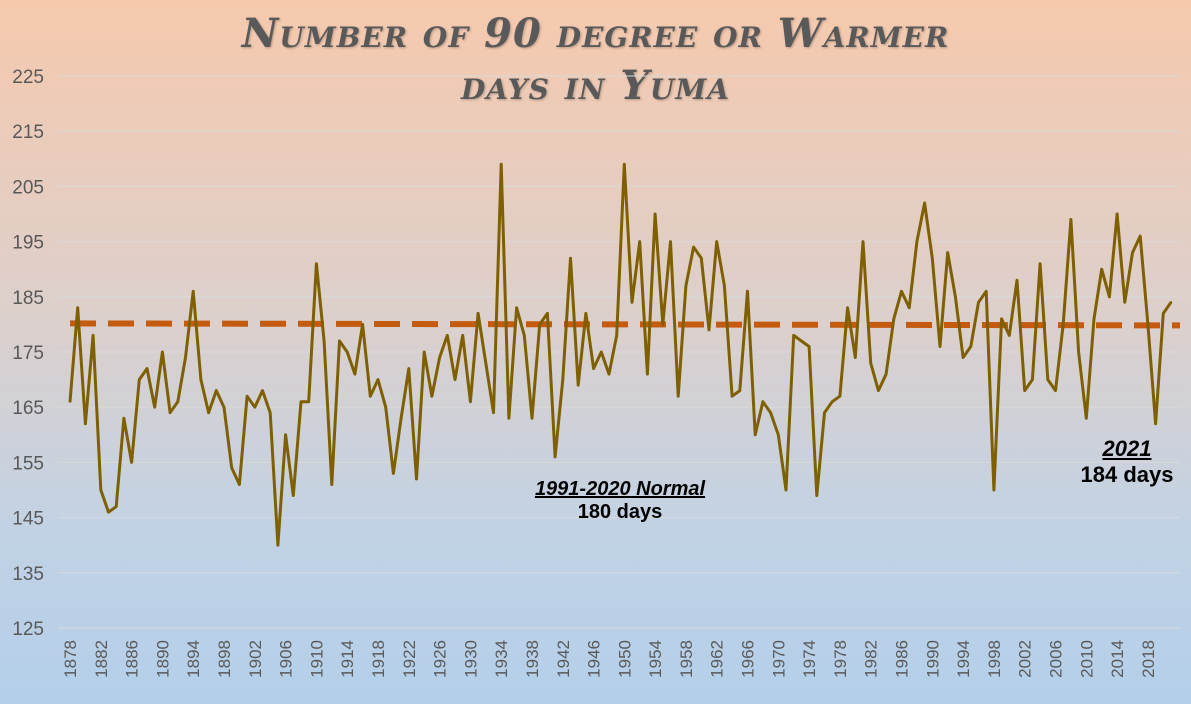 The height and width of the screenshot is (704, 1191). Describe the element at coordinates (809, 659) in the screenshot. I see `x-tick-label: 1974` at that location.